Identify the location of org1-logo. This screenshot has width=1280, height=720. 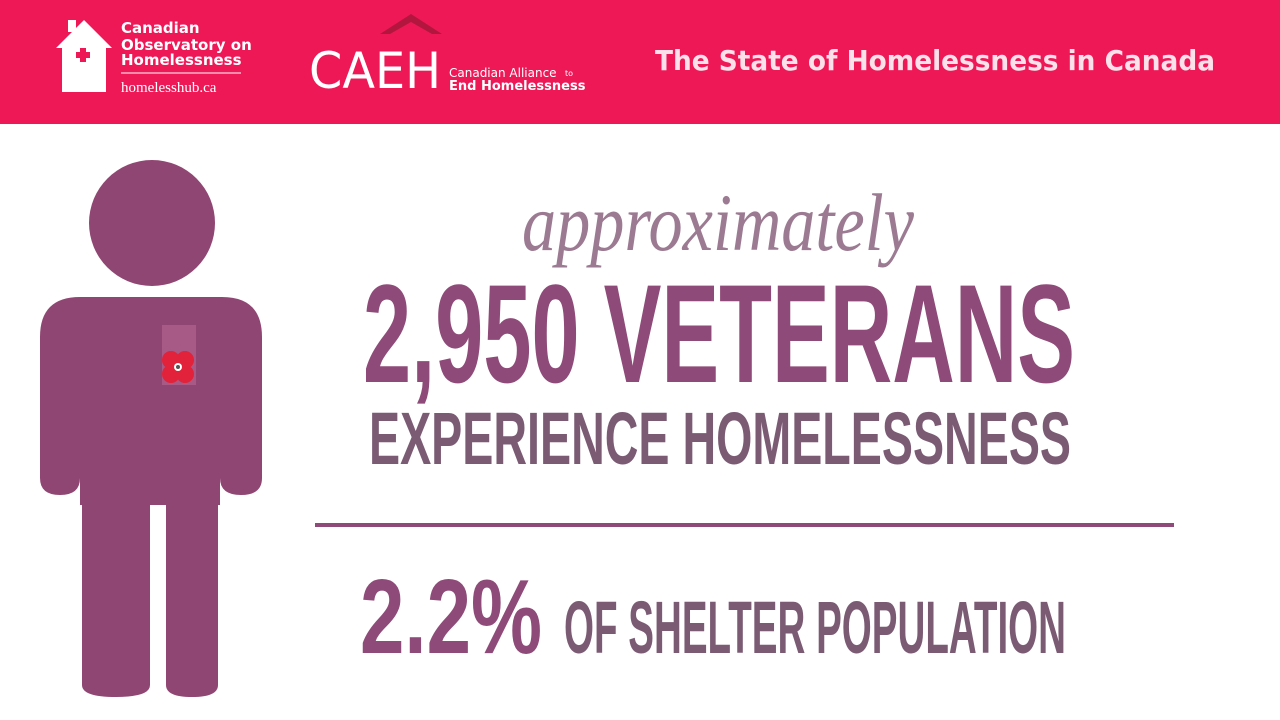
(84, 56).